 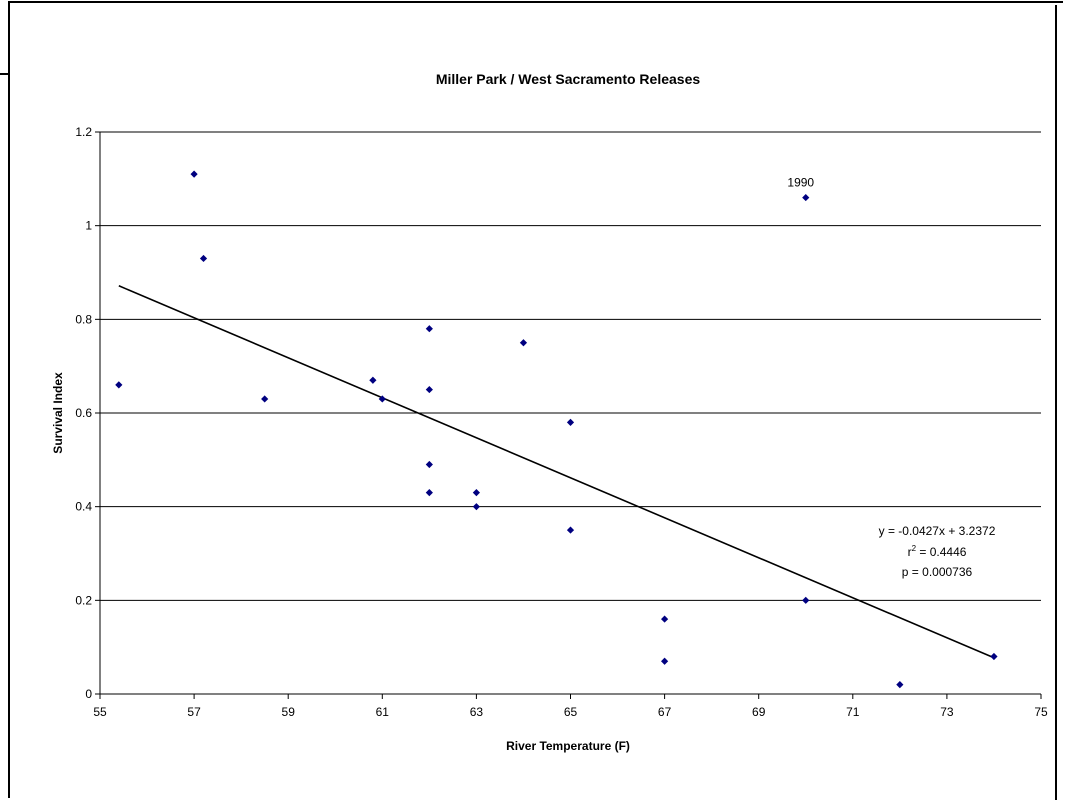 What do you see at coordinates (937, 551) in the screenshot?
I see `trendline-r-squared: r2 = 0.4446` at bounding box center [937, 551].